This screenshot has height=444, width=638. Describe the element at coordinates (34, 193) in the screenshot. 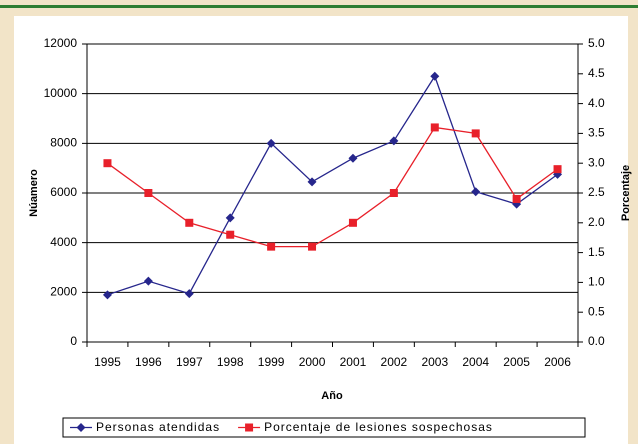

I see `y-axis-label: Núamero` at that location.